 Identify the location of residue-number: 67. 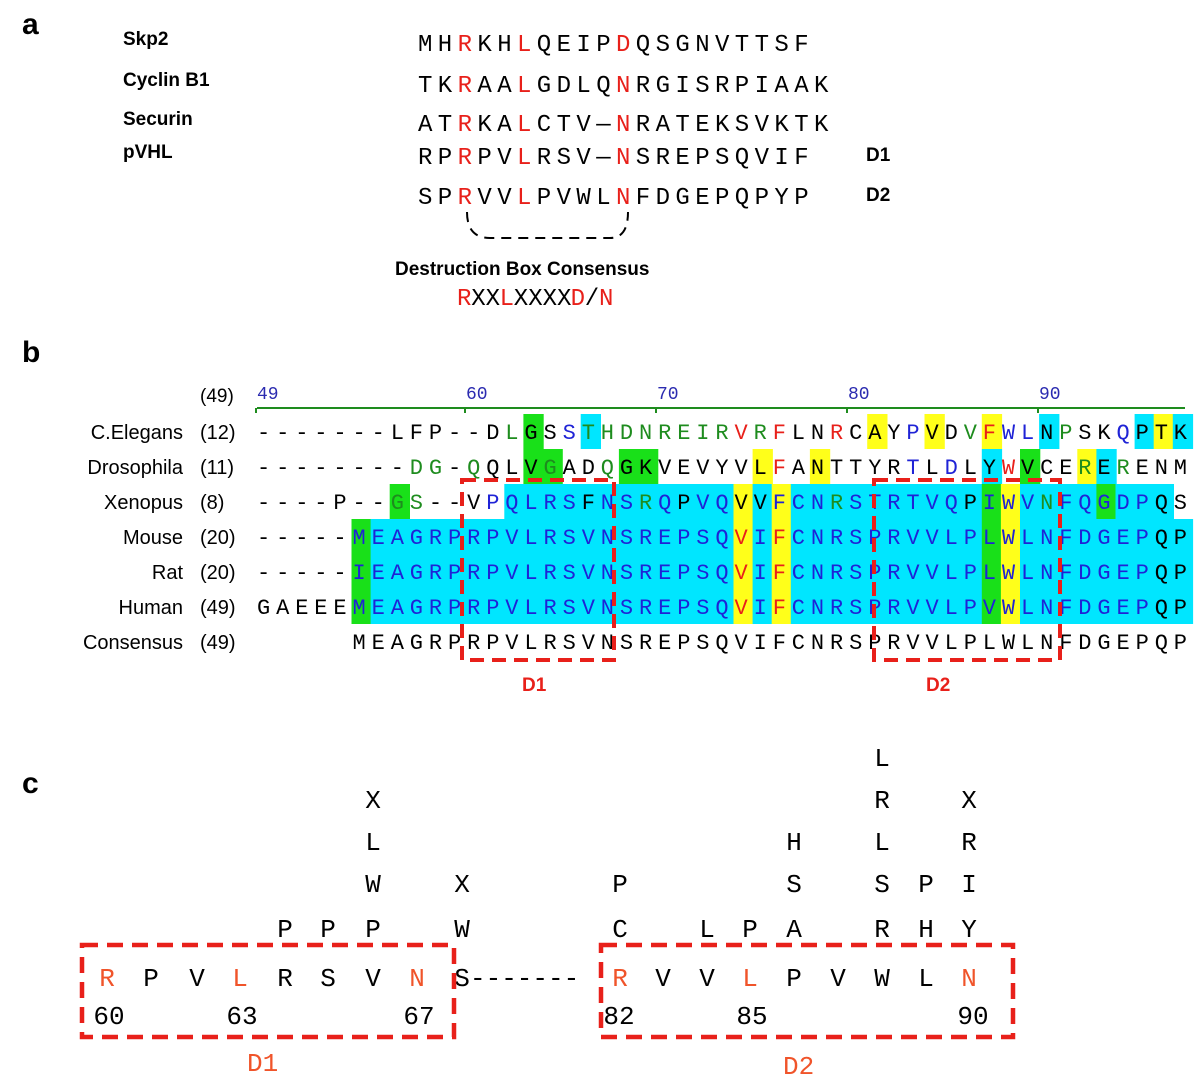
(418, 1017).